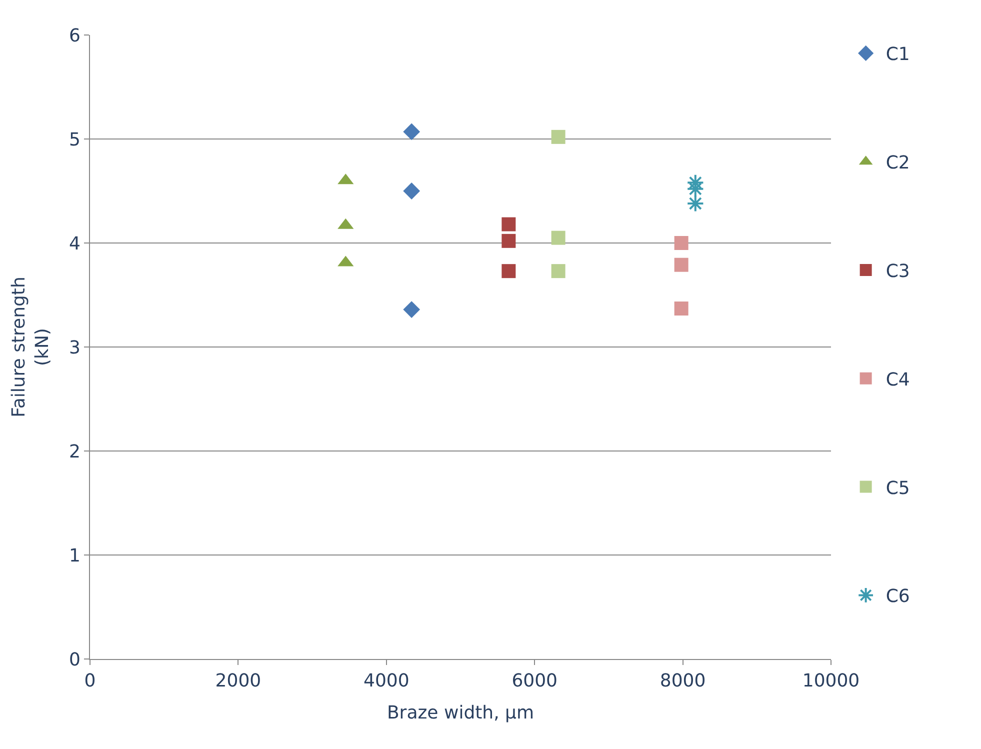 Image resolution: width=981 pixels, height=749 pixels. I want to click on x-tick-label: 2000, so click(238, 681).